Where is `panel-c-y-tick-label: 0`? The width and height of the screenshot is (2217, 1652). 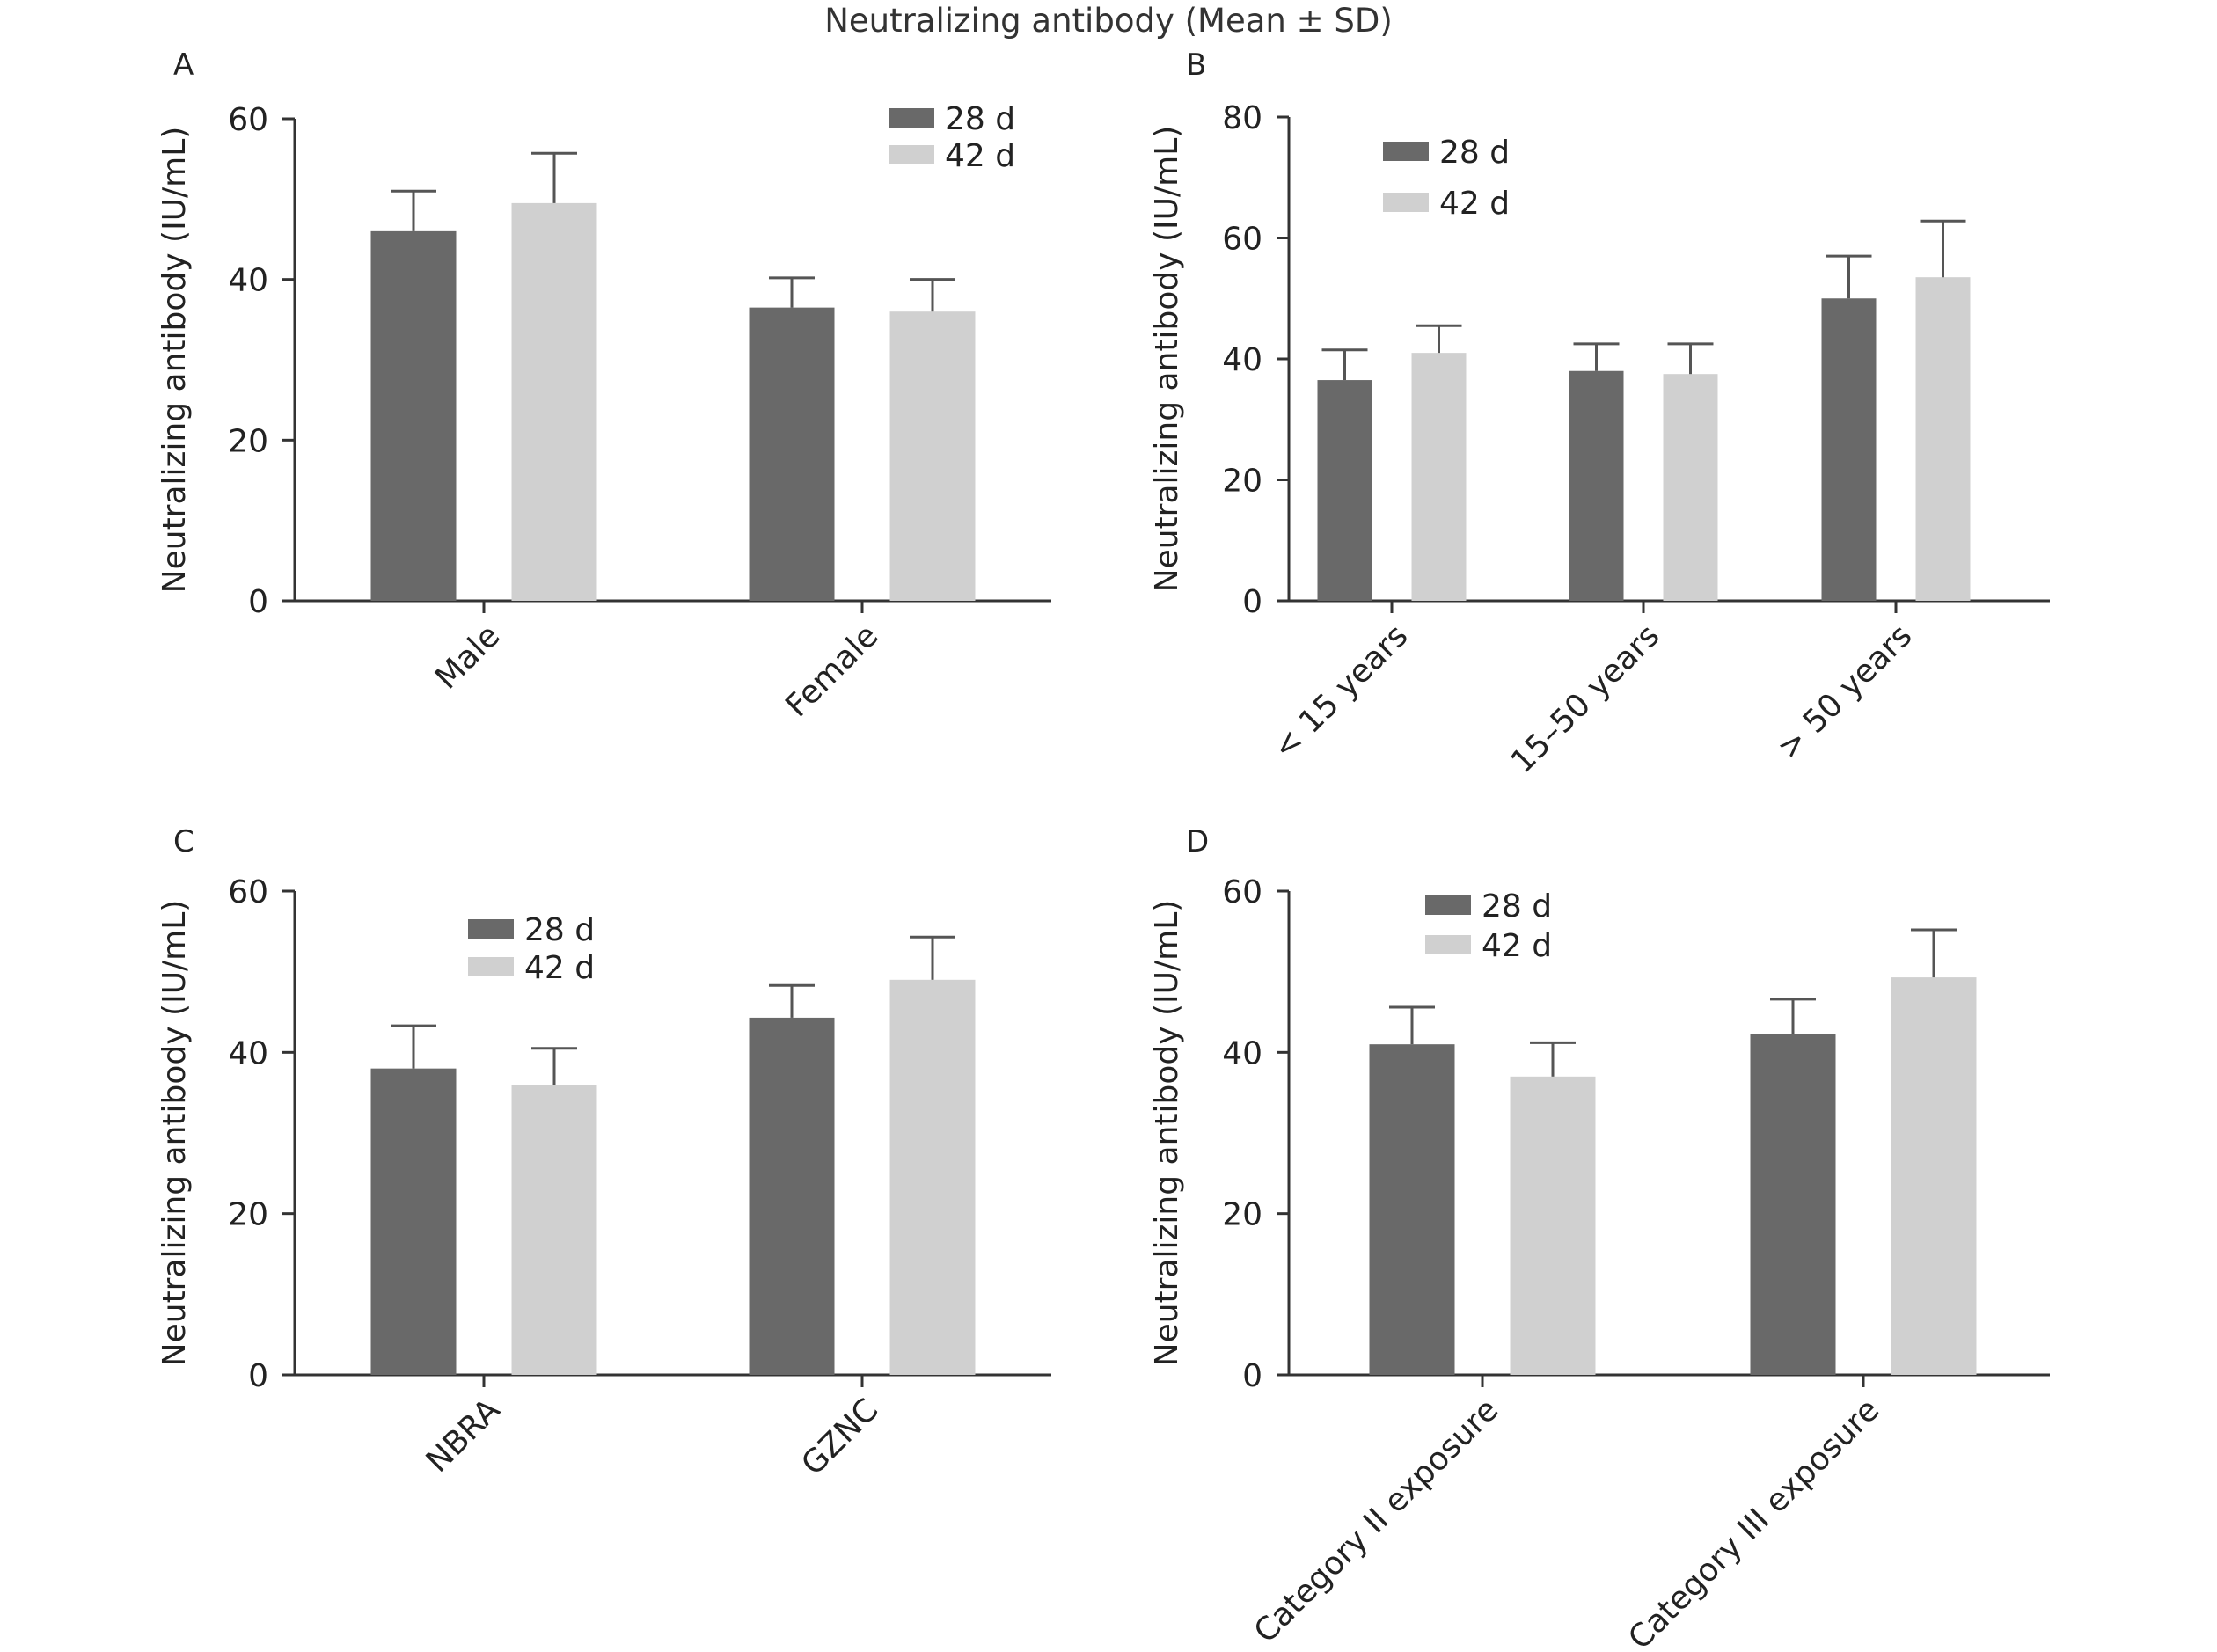
panel-c-y-tick-label: 0 is located at coordinates (258, 1376).